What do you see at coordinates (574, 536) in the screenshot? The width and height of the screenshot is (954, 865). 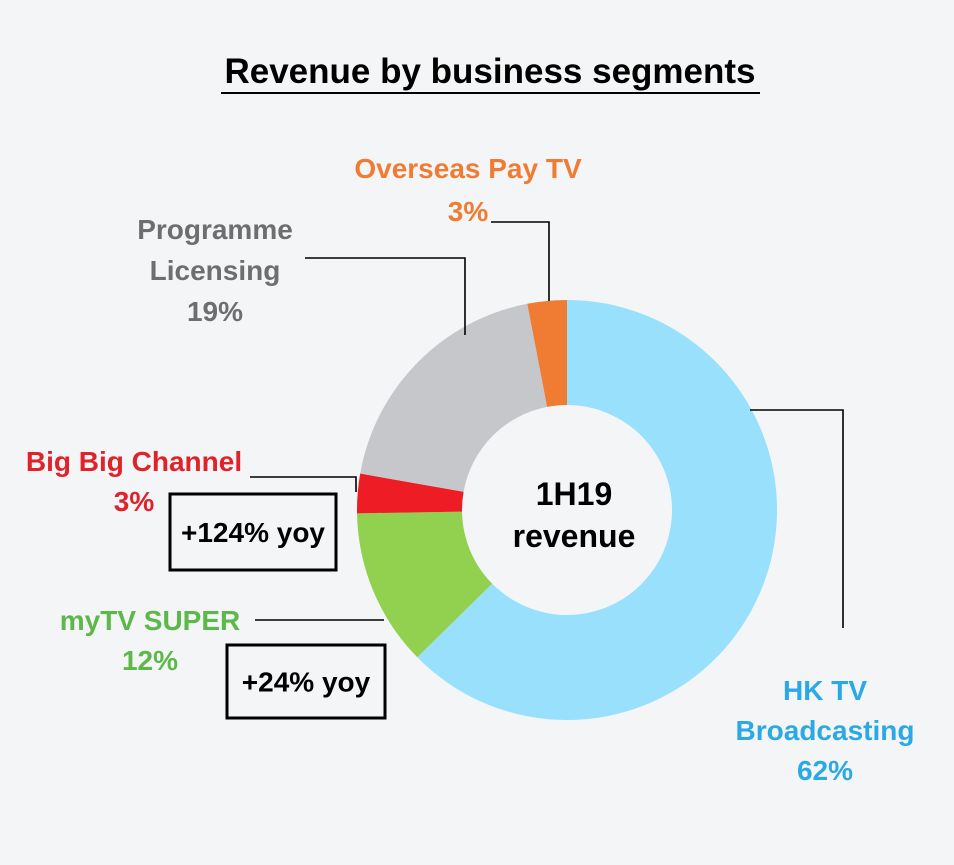 I see `center-label-line-2: revenue` at bounding box center [574, 536].